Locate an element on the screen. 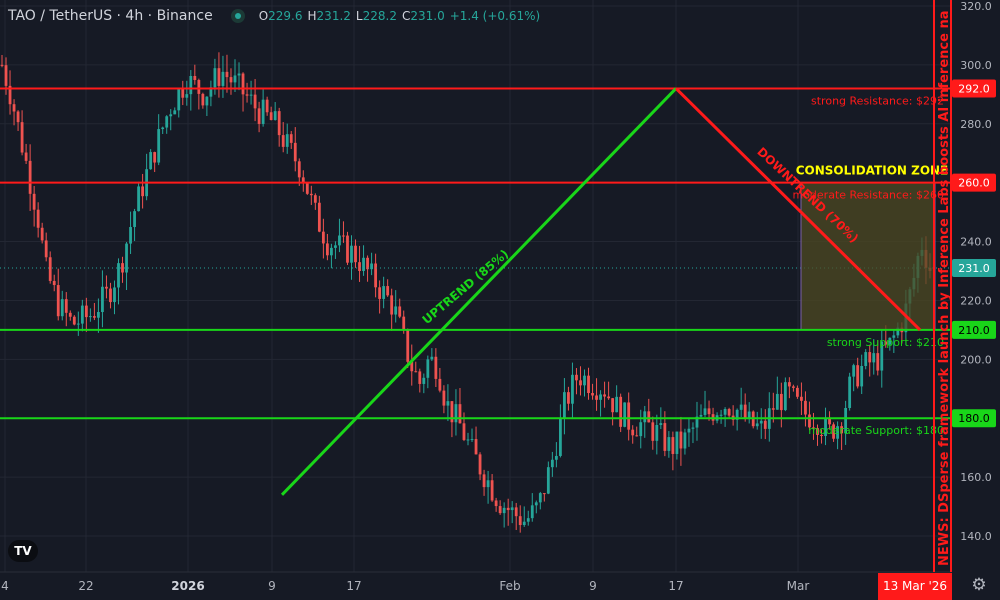 Image resolution: width=1000 pixels, height=600 pixels. price-tick-label: 300.0 is located at coordinates (976, 65).